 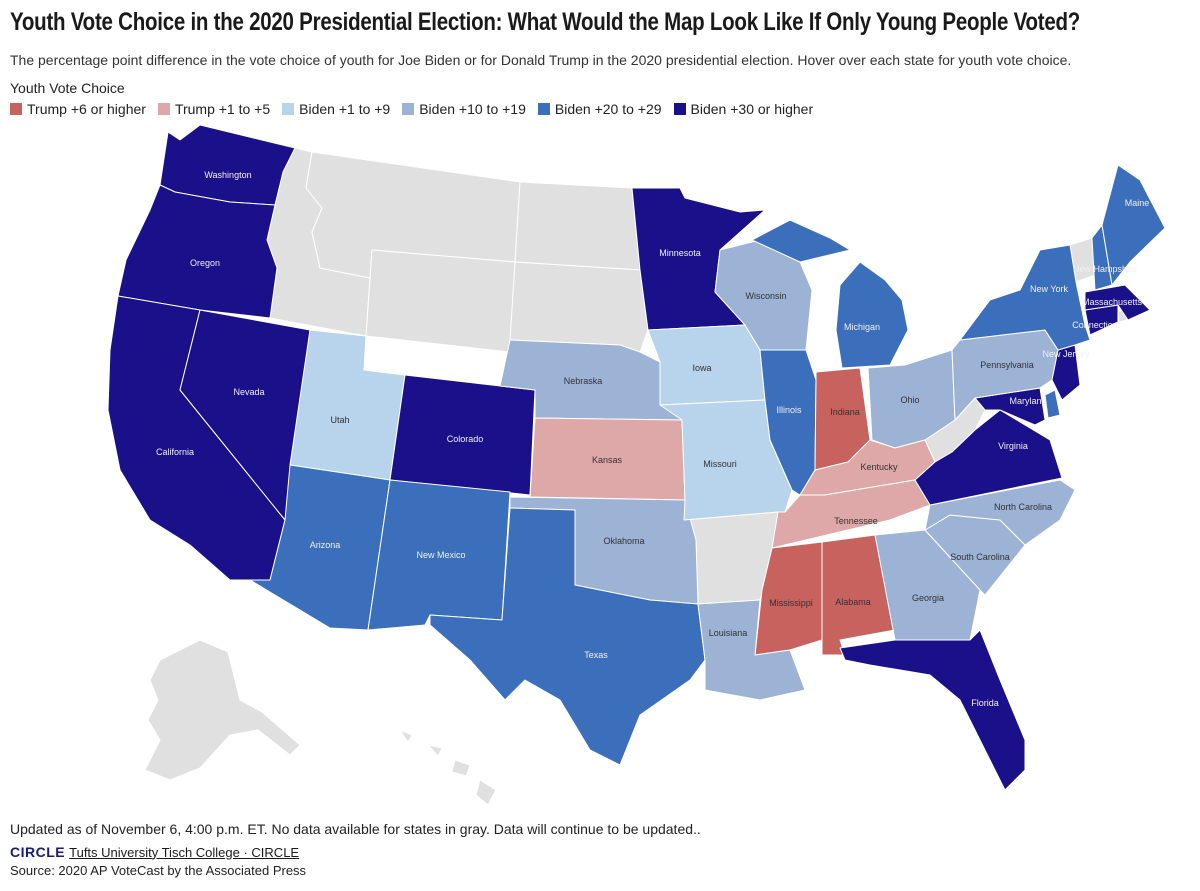 I want to click on state-ohio, so click(x=911, y=399).